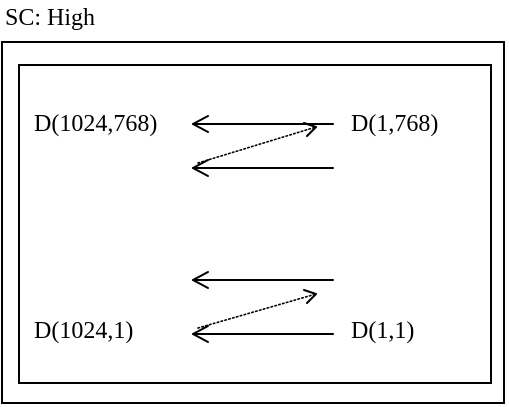 This screenshot has height=407, width=509. Describe the element at coordinates (383, 331) in the screenshot. I see `label-bottom-right: D(1,1)` at that location.